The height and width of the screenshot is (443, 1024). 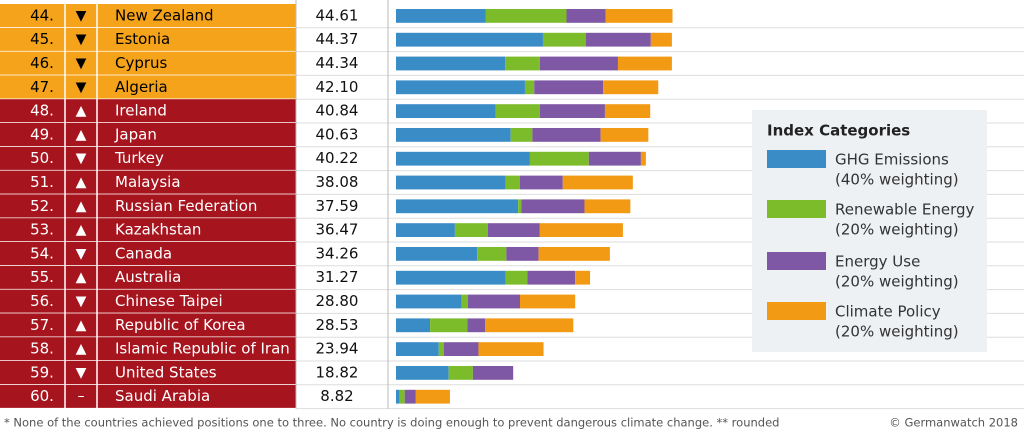 What do you see at coordinates (42, 372) in the screenshot?
I see `rank: 59.` at bounding box center [42, 372].